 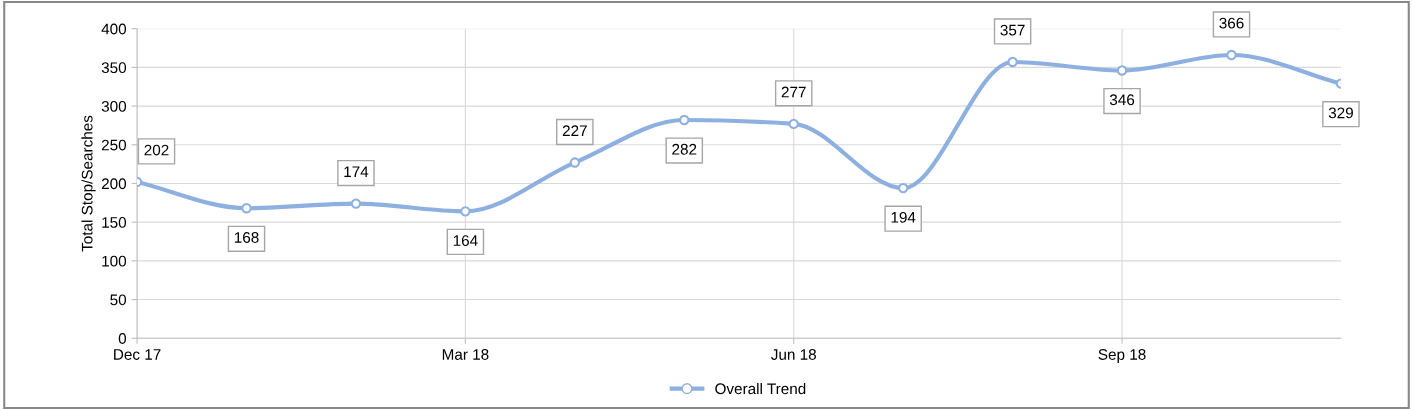 What do you see at coordinates (465, 240) in the screenshot?
I see `data-label: 164` at bounding box center [465, 240].